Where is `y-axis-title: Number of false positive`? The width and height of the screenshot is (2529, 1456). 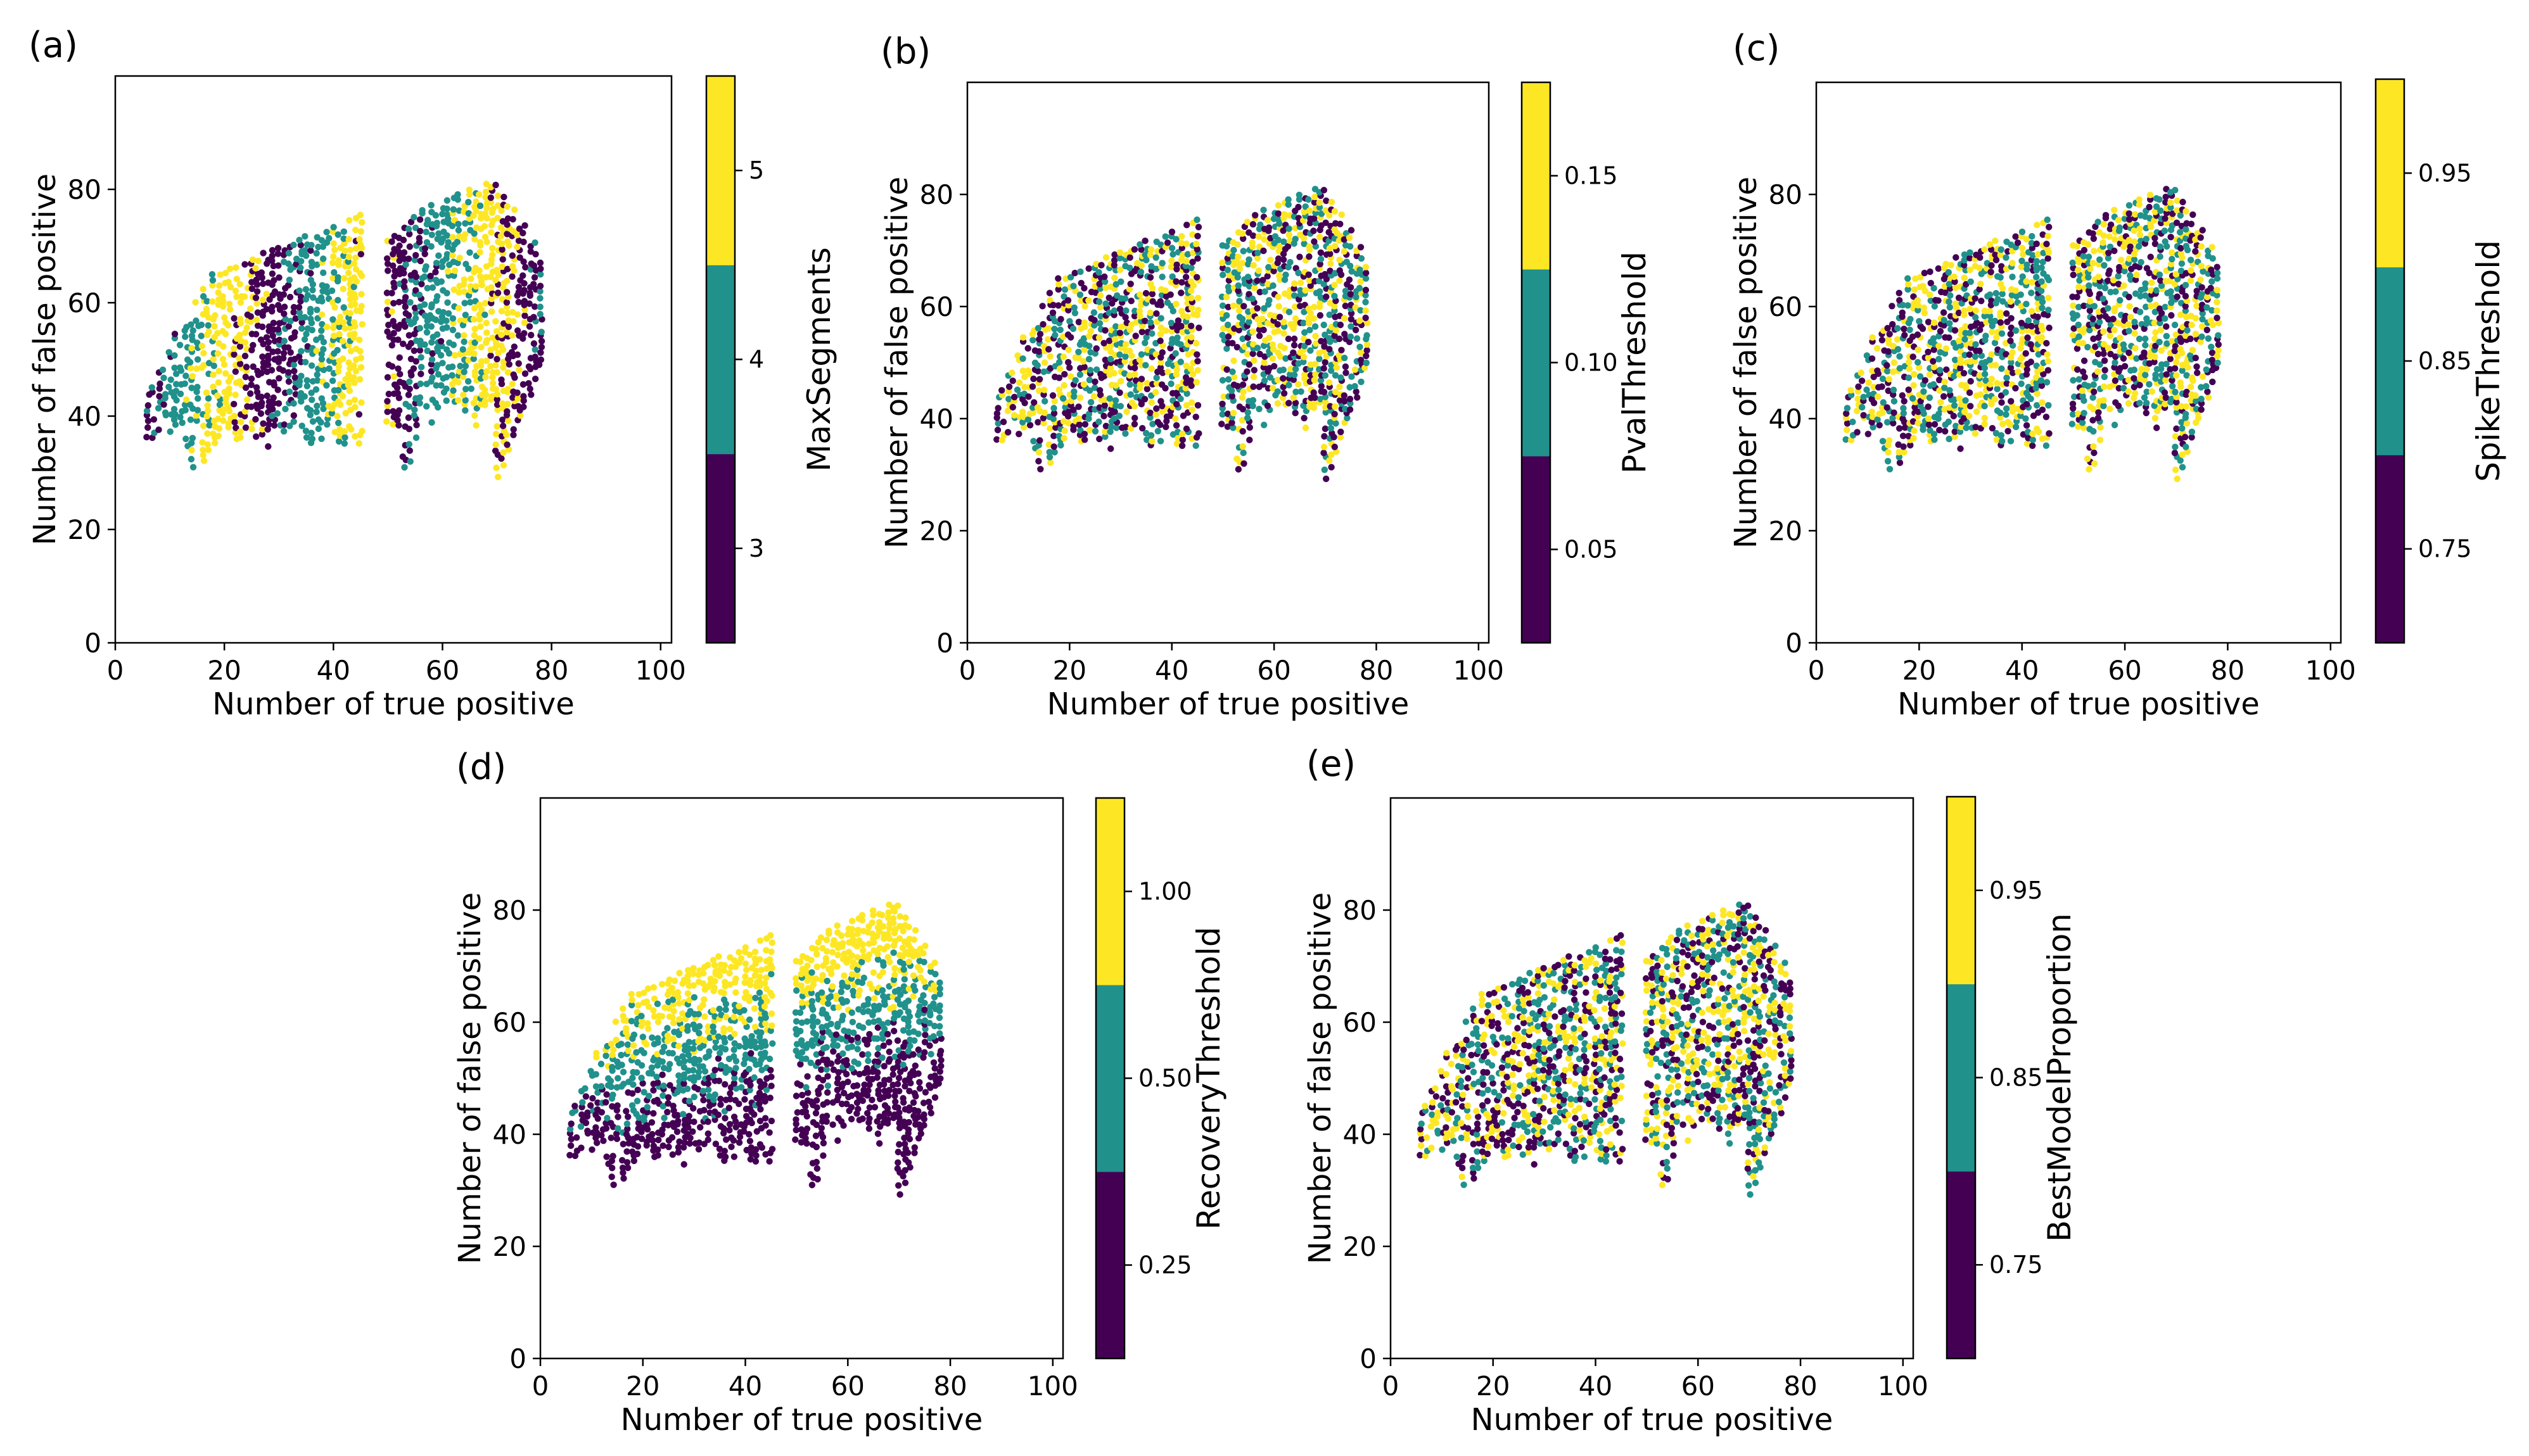
y-axis-title: Number of false positive is located at coordinates (1746, 362).